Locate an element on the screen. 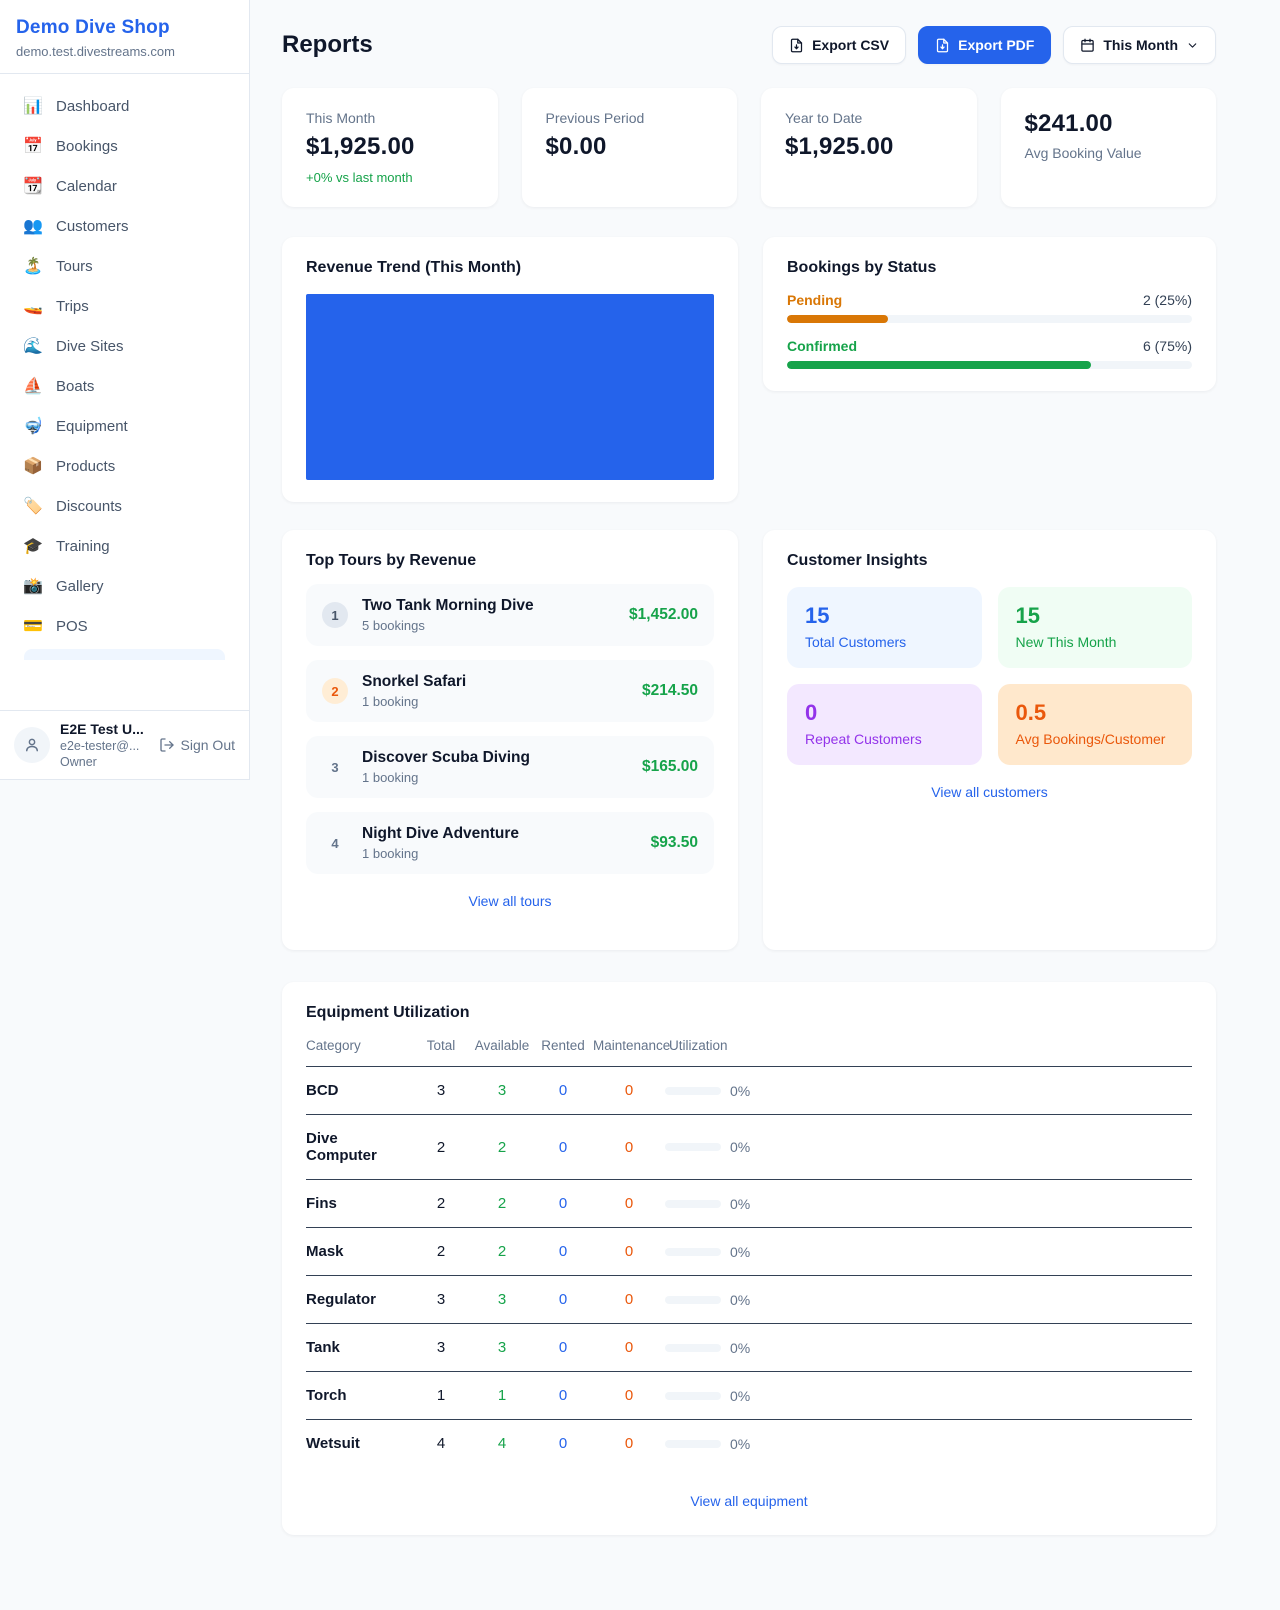  sidebar-item-pos: 💳 POS is located at coordinates (124, 626).